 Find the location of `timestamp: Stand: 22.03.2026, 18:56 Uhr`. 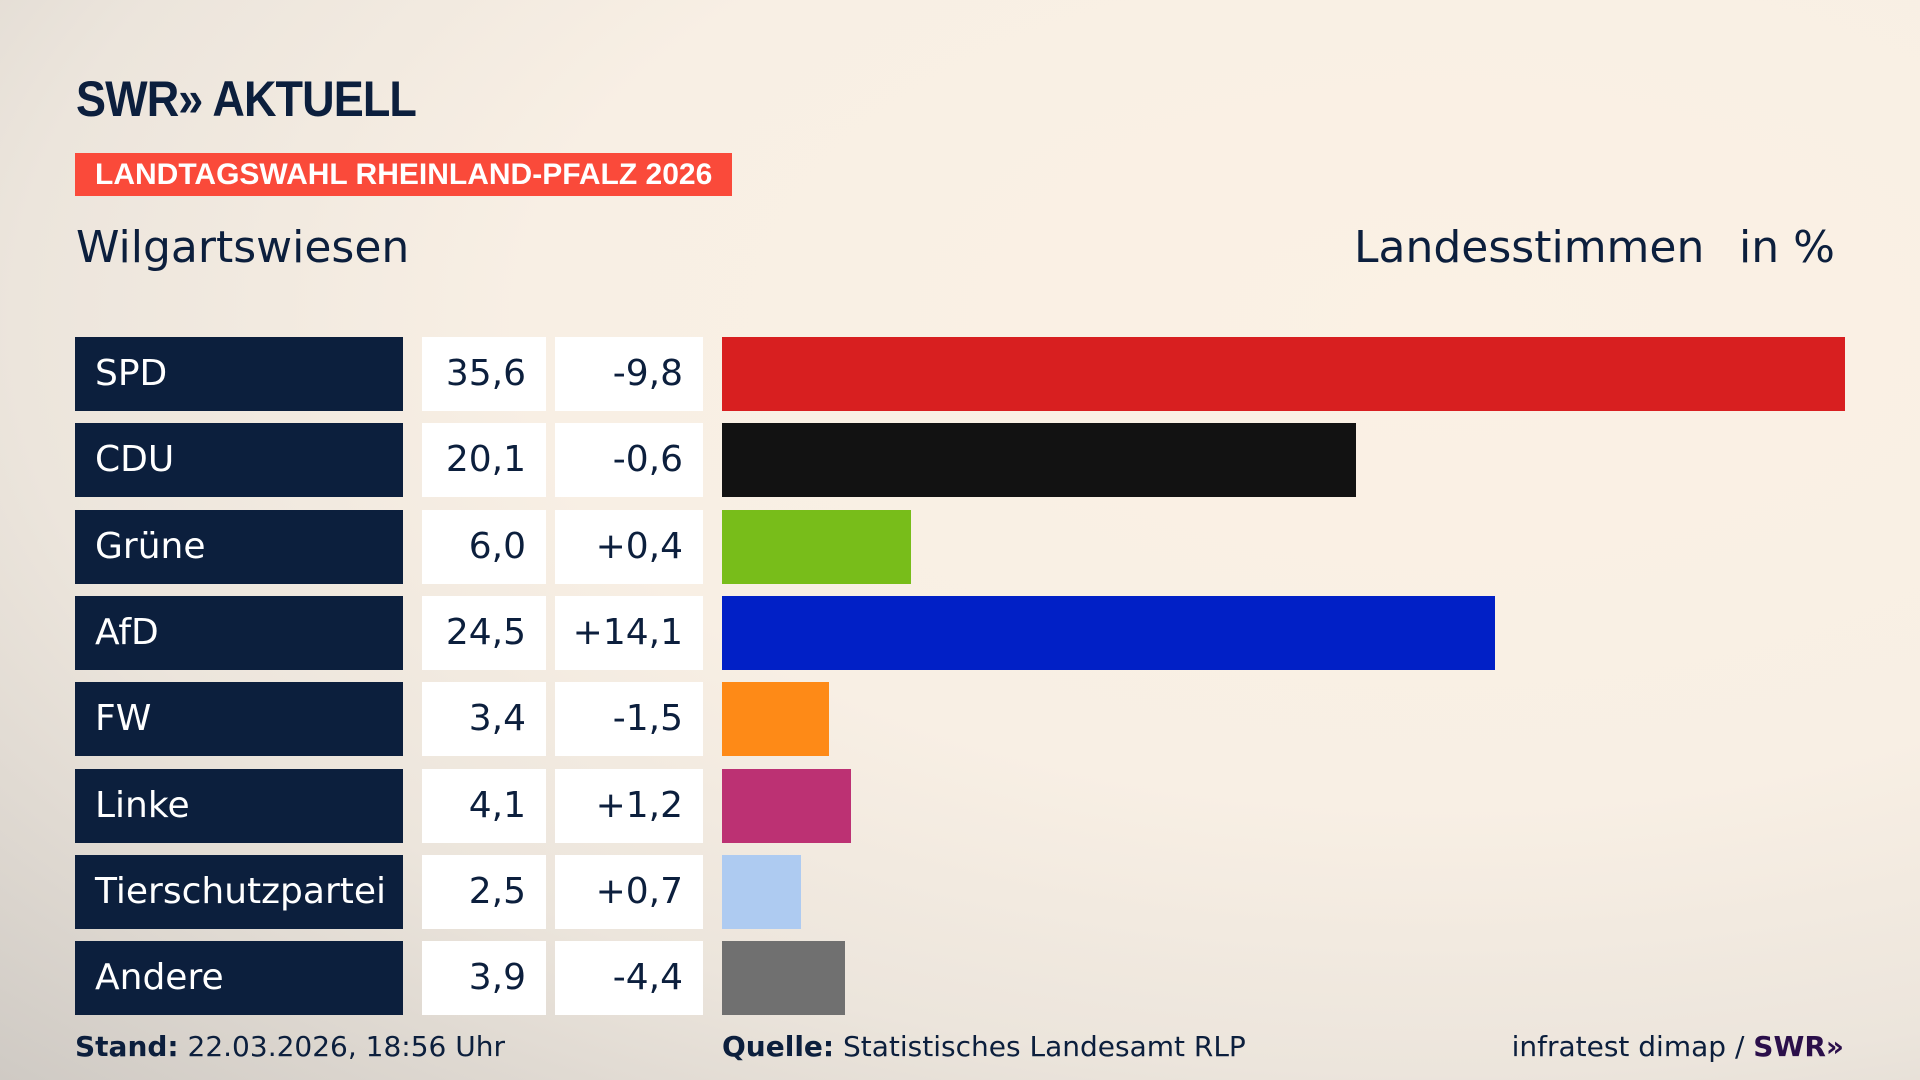

timestamp: Stand: 22.03.2026, 18:56 Uhr is located at coordinates (290, 1046).